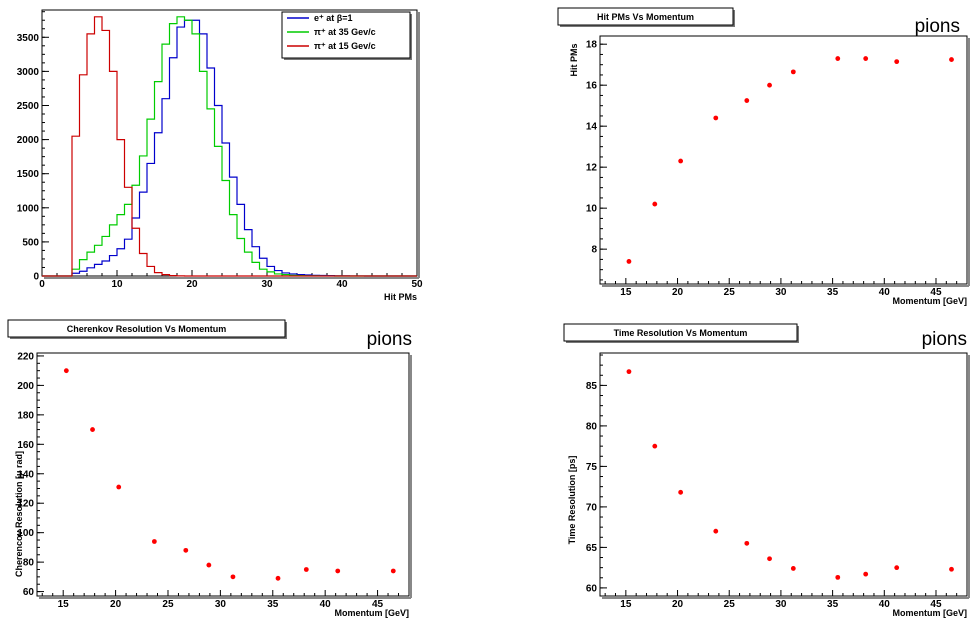 Image resolution: width=973 pixels, height=621 pixels. What do you see at coordinates (345, 32) in the screenshot?
I see `legend-entry: π⁺ at 35 Gev/c` at bounding box center [345, 32].